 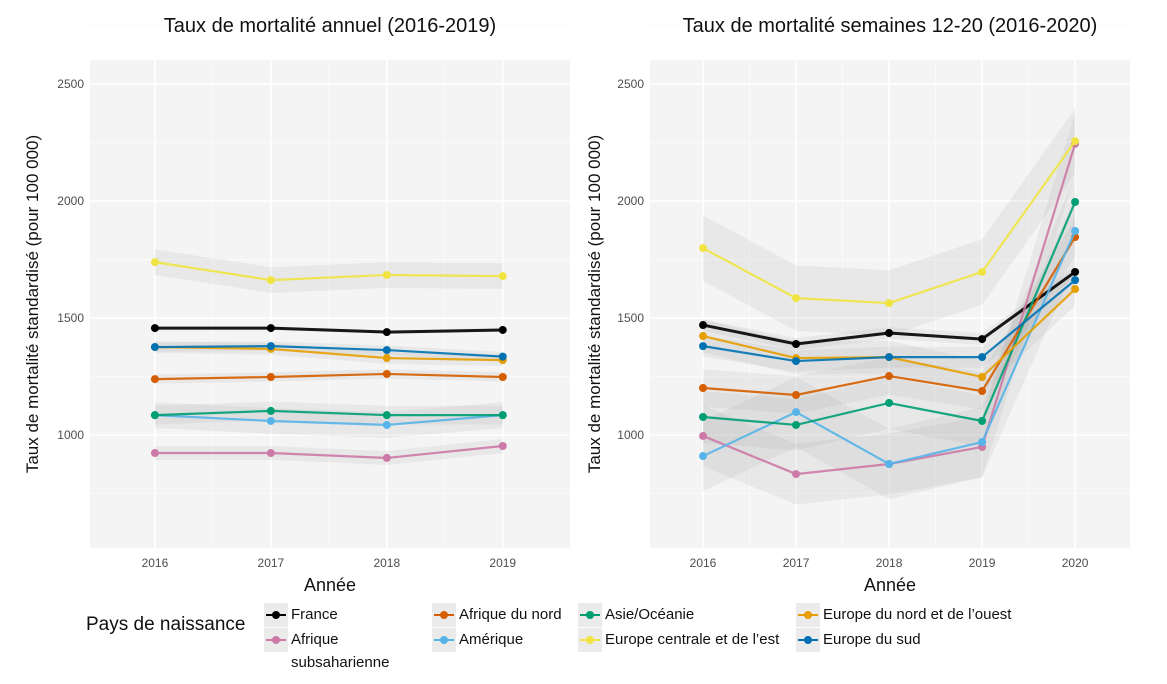 What do you see at coordinates (630, 201) in the screenshot?
I see `y-tick-label: 2000` at bounding box center [630, 201].